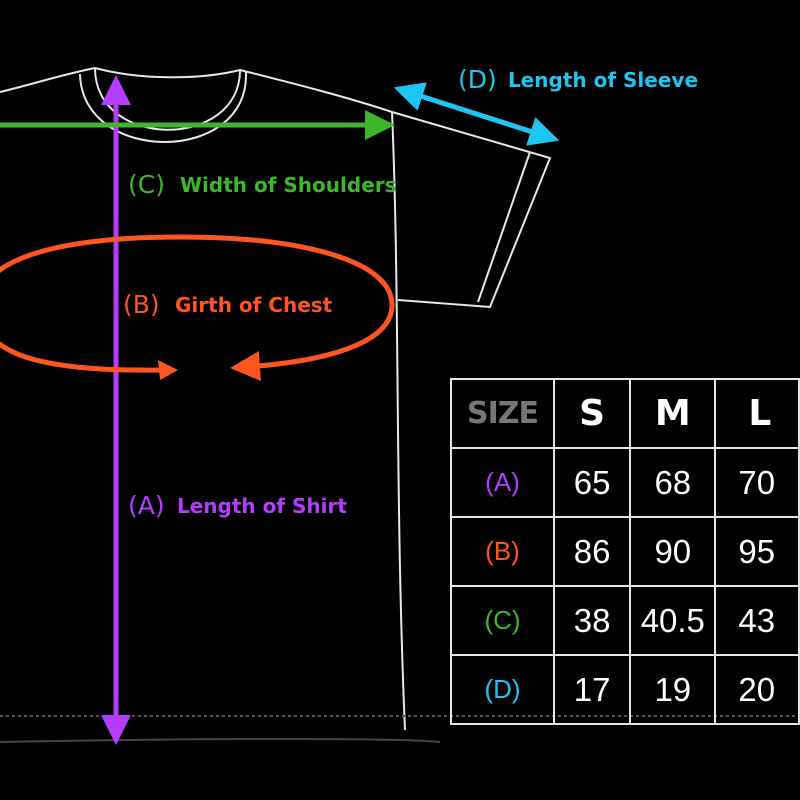 The height and width of the screenshot is (800, 800). Describe the element at coordinates (673, 551) in the screenshot. I see `cell: 90` at that location.